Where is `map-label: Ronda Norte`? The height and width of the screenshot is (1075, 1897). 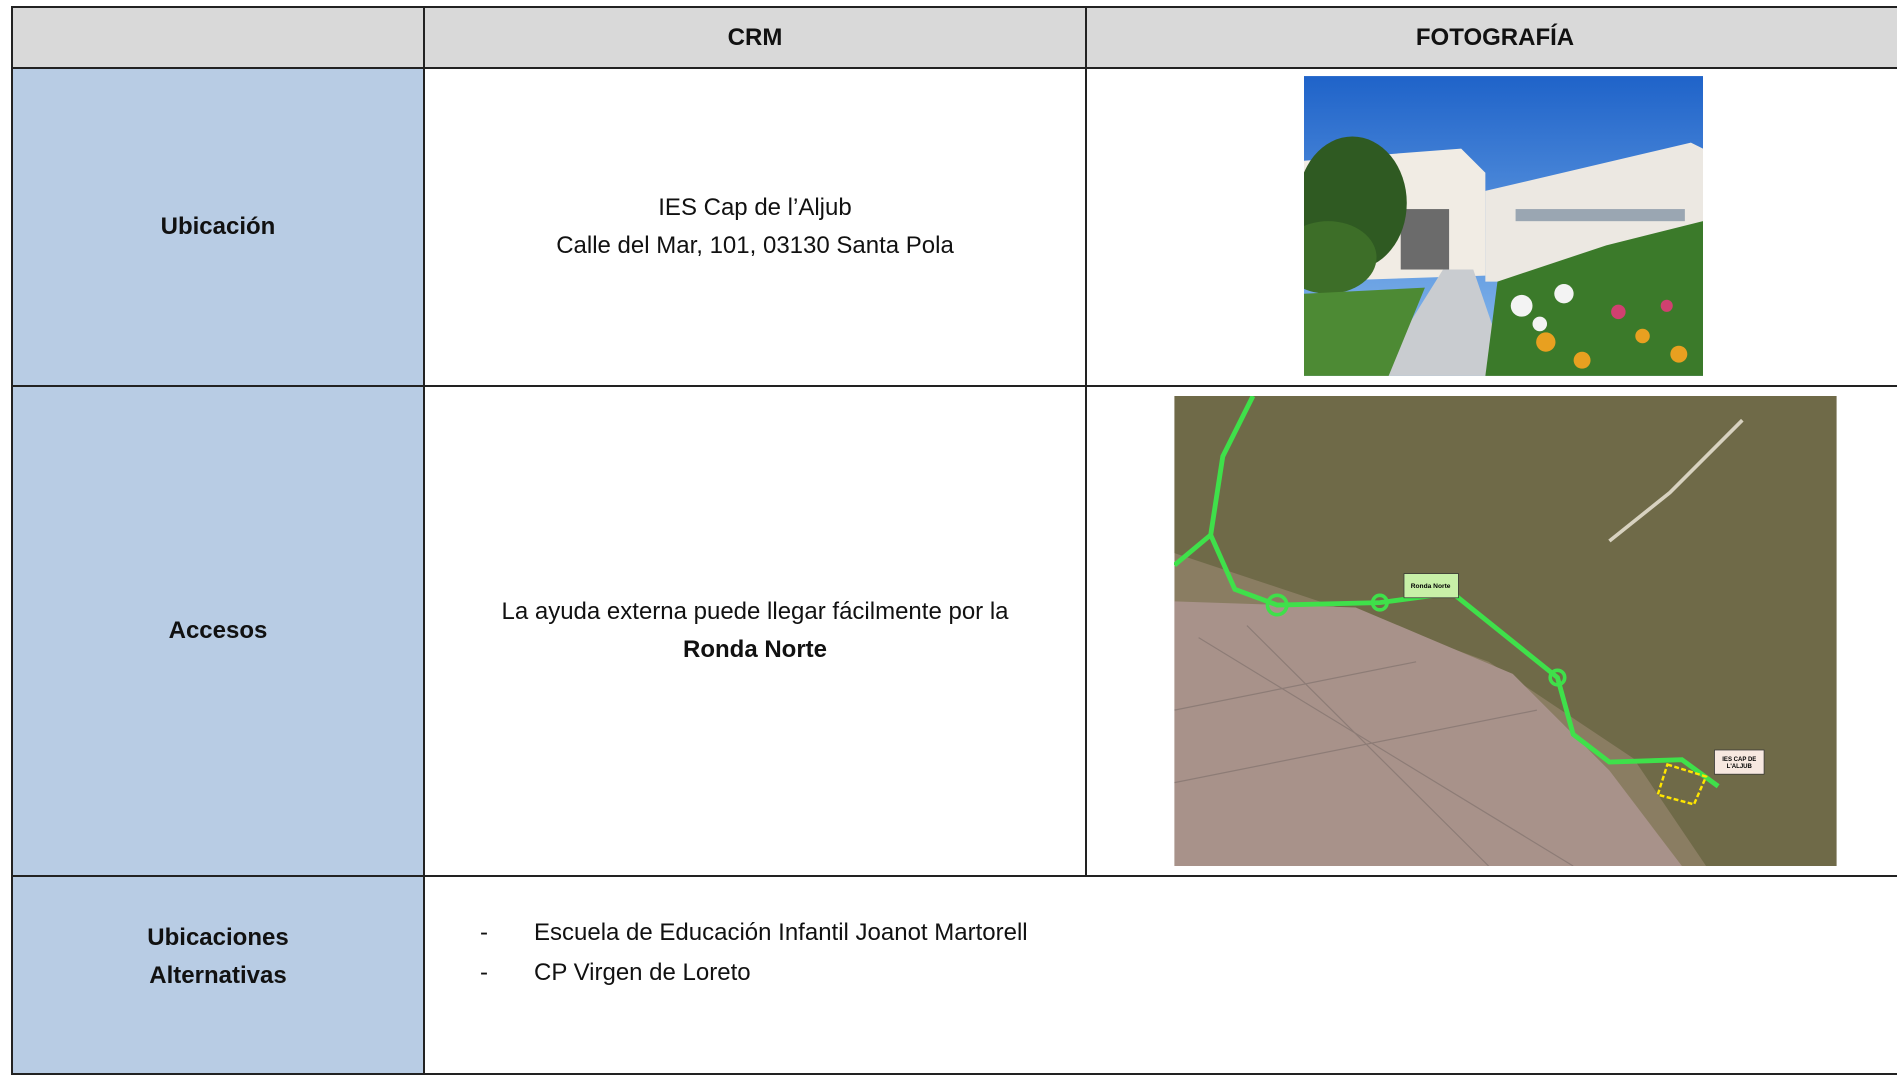 map-label: Ronda Norte is located at coordinates (1431, 586).